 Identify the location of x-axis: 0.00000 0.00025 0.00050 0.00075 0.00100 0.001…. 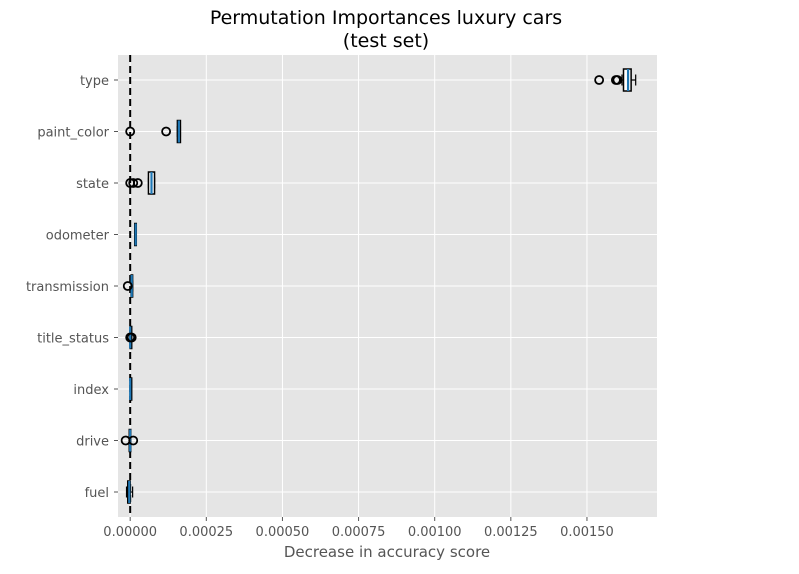
(358, 528).